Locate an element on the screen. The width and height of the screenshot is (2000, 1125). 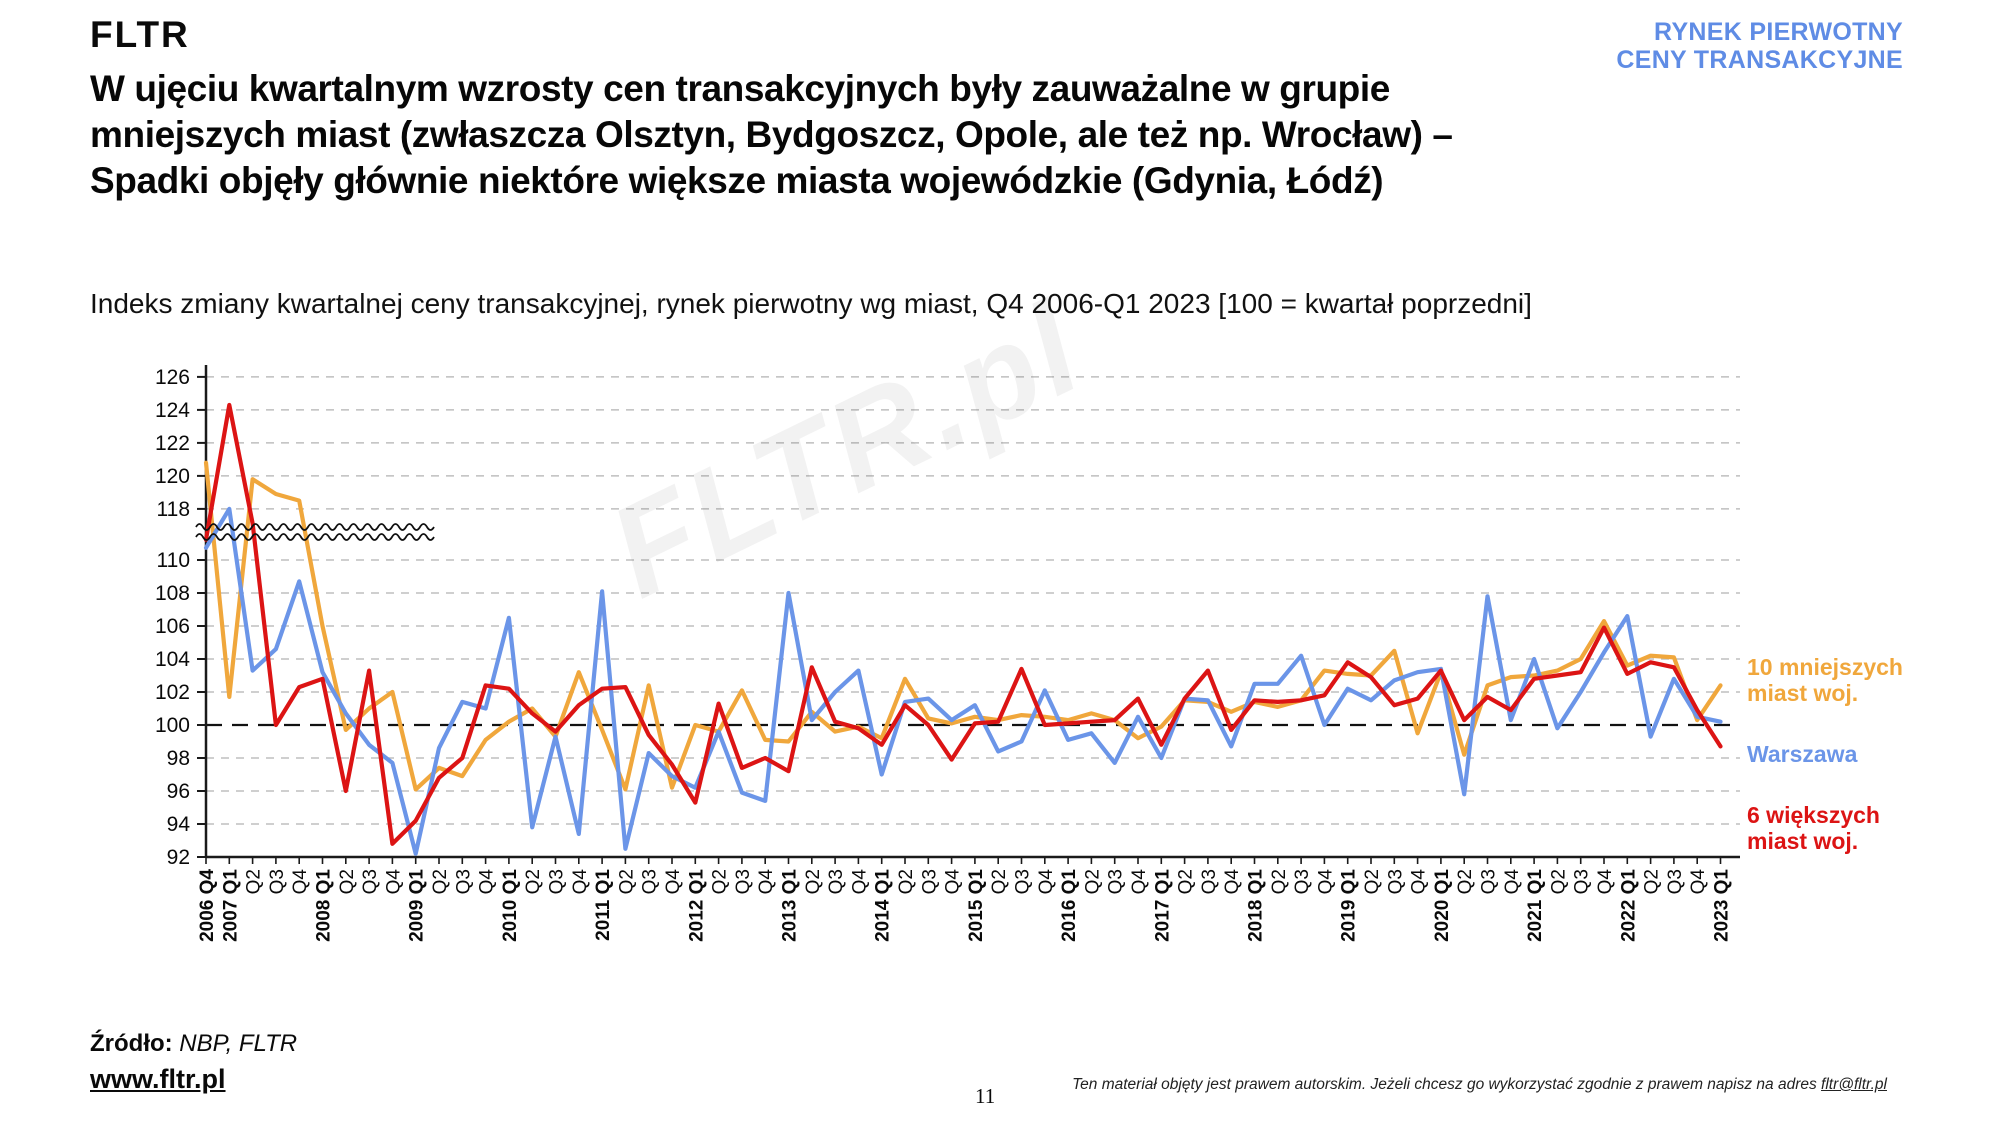
x-tick-label: 2014 Q1 is located at coordinates (883, 905).